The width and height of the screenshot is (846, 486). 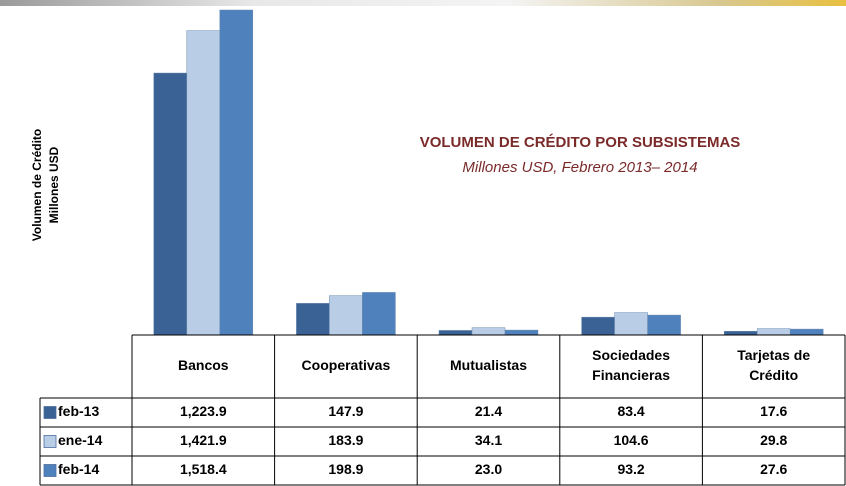 I want to click on x-tick-label: Crédito, so click(x=773, y=375).